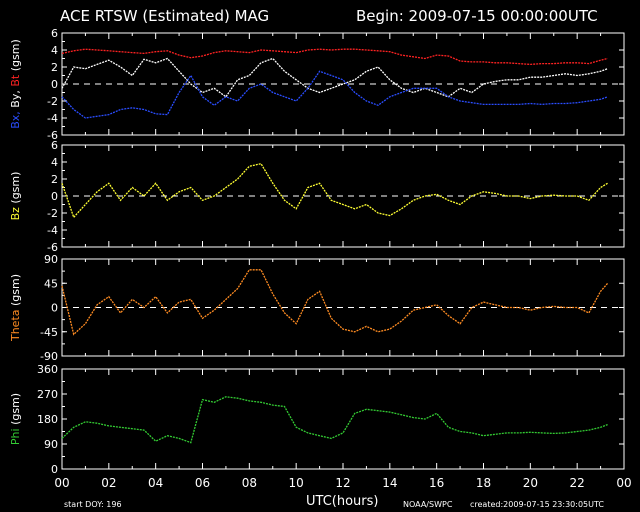 This screenshot has height=512, width=640. What do you see at coordinates (335, 302) in the screenshot?
I see `series-theta-line` at bounding box center [335, 302].